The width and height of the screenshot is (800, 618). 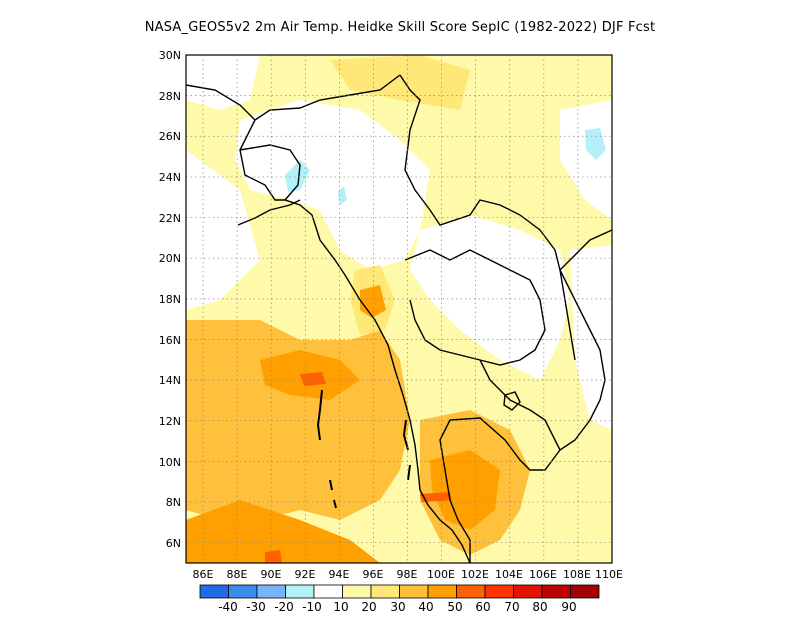 What do you see at coordinates (425, 607) in the screenshot?
I see `colorbar-label: 40` at bounding box center [425, 607].